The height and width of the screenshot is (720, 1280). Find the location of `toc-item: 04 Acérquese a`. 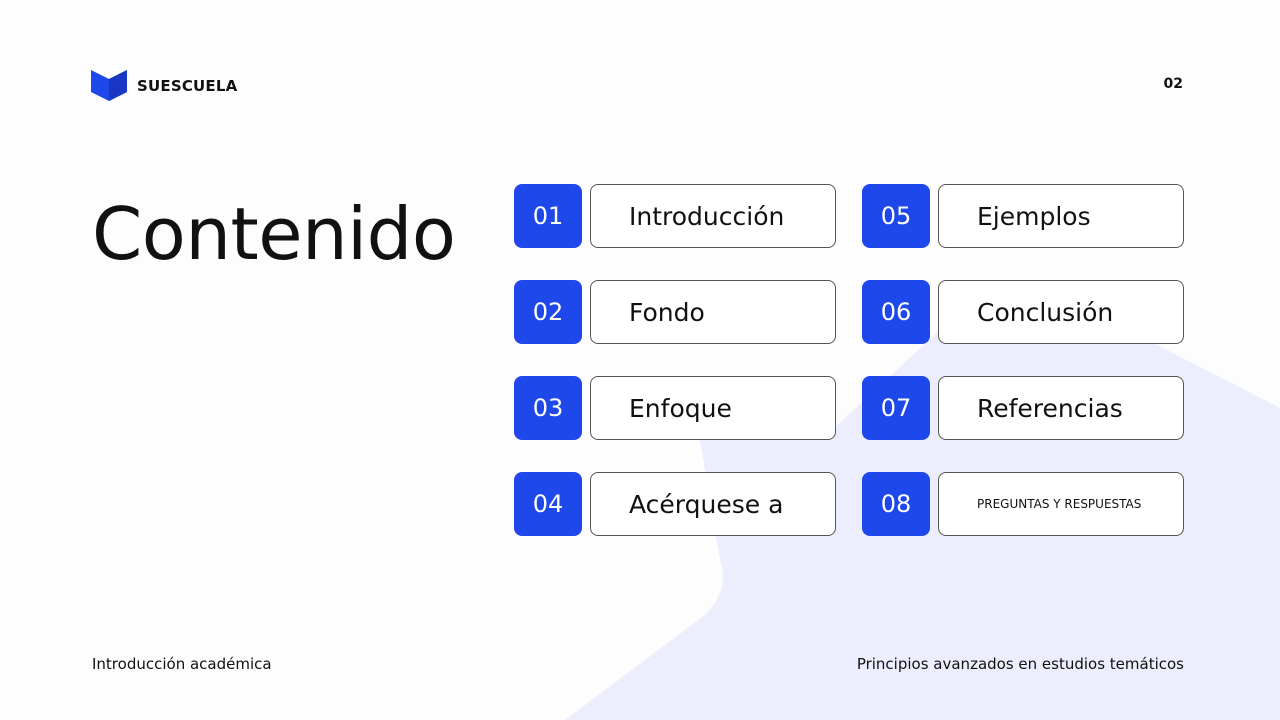

toc-item: 04 Acérquese a is located at coordinates (675, 504).